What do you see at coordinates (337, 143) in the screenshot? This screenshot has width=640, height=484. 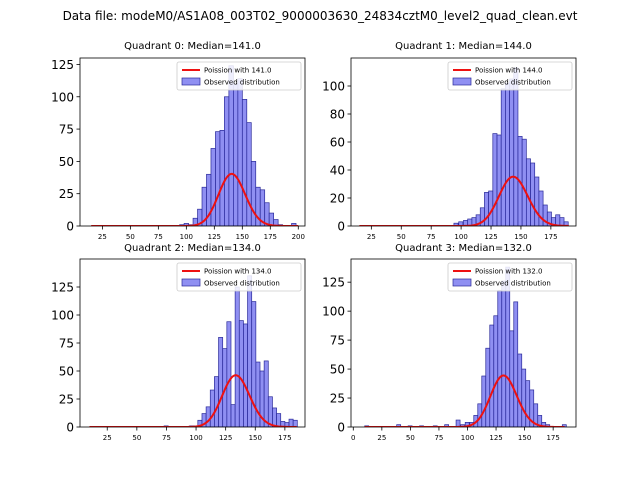 I see `y-tick-label: 60` at bounding box center [337, 143].